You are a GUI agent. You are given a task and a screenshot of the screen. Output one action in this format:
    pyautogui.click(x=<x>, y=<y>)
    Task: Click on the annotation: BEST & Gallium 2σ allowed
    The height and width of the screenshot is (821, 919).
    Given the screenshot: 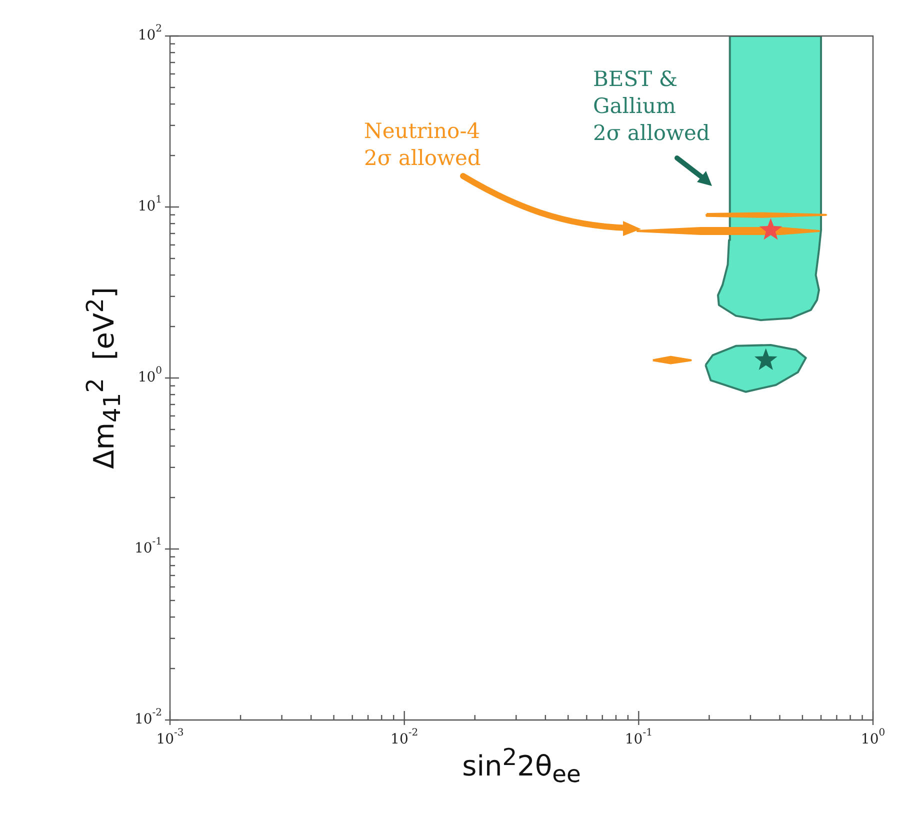 What is the action you would take?
    pyautogui.click(x=651, y=106)
    